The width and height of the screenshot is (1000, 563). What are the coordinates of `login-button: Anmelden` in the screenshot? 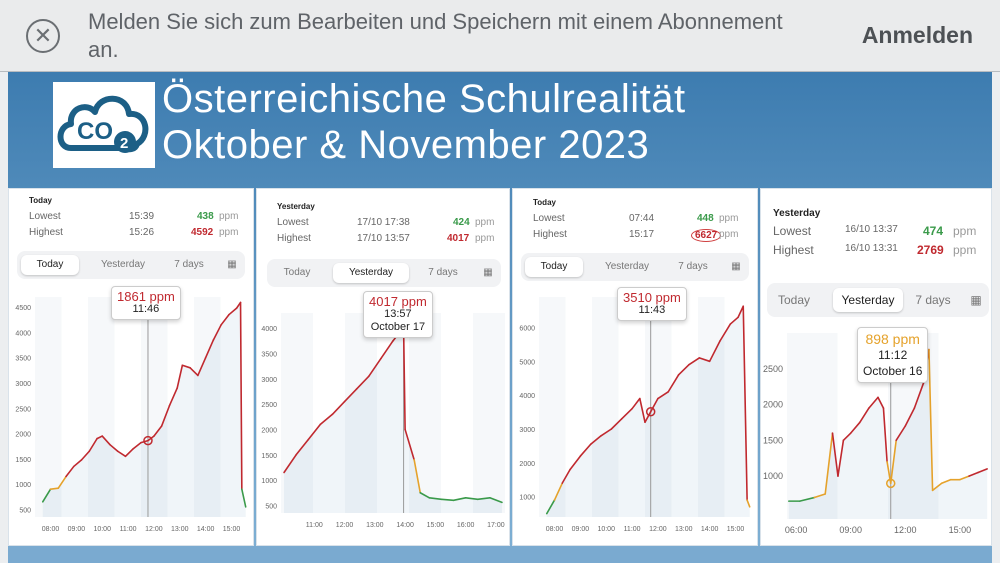 It's located at (917, 35).